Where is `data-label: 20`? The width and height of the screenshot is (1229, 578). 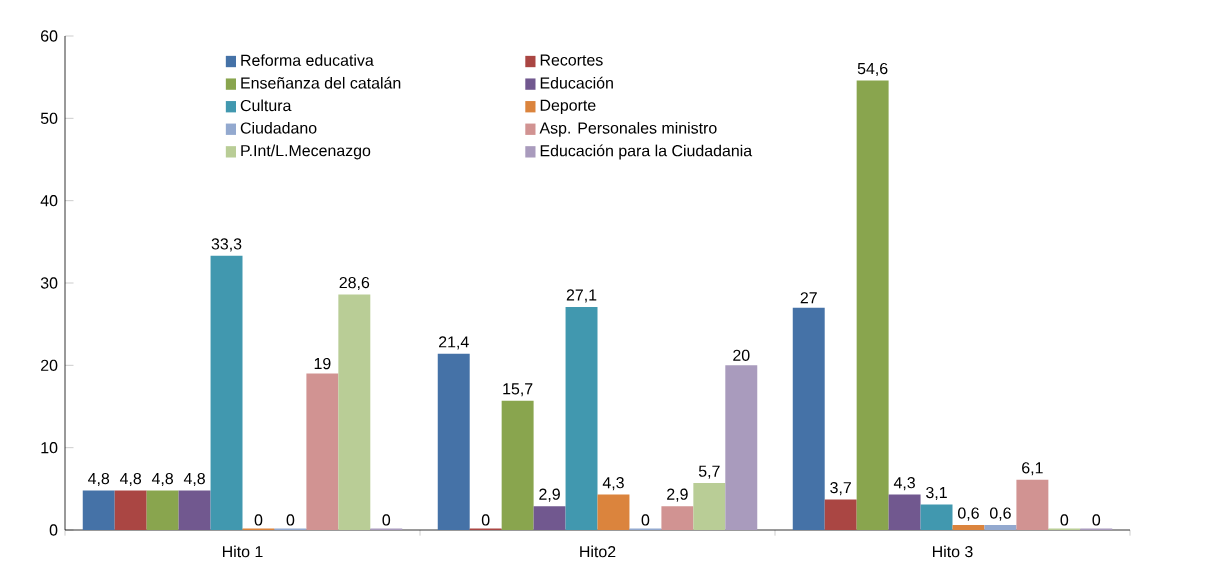
data-label: 20 is located at coordinates (741, 355).